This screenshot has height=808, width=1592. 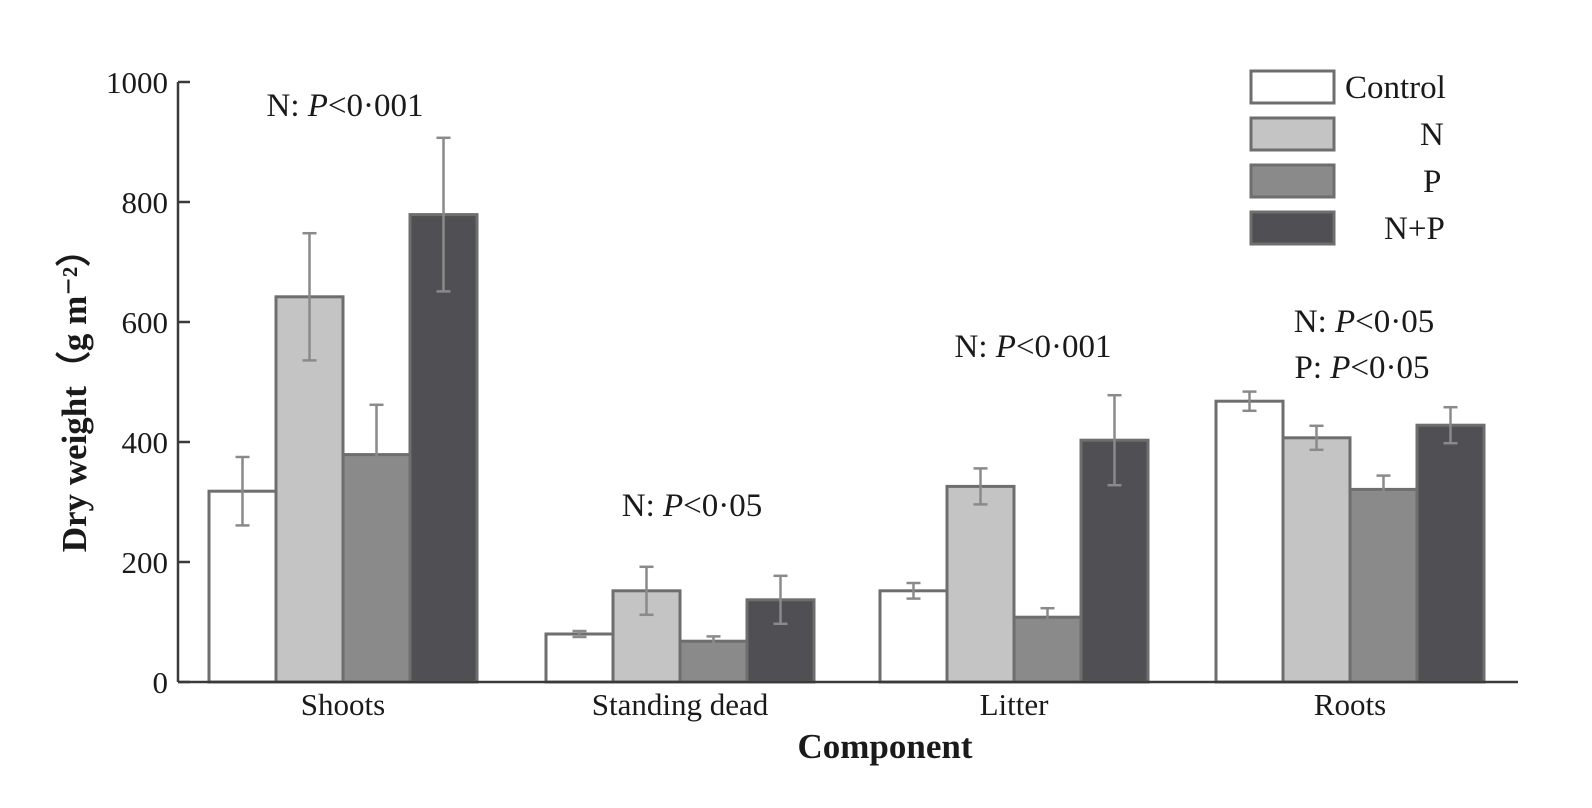 What do you see at coordinates (913, 636) in the screenshot?
I see `bar-litter-control` at bounding box center [913, 636].